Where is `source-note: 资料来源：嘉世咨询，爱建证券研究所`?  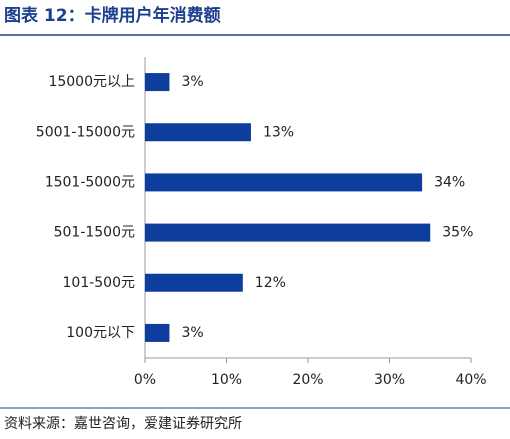
source-note: 资料来源：嘉世咨询，爱建证券研究所 is located at coordinates (123, 424).